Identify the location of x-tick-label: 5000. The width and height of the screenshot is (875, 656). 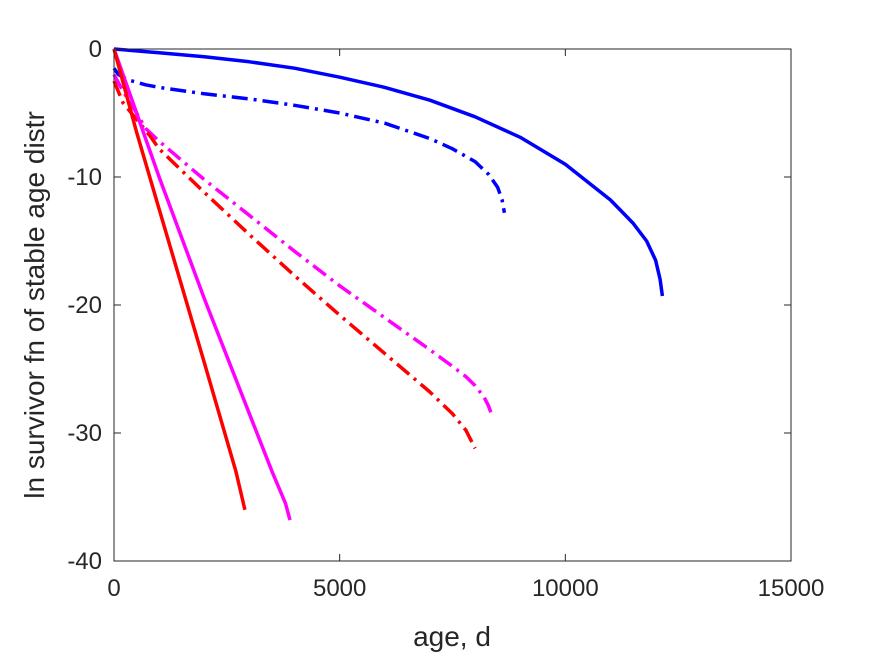
(339, 588).